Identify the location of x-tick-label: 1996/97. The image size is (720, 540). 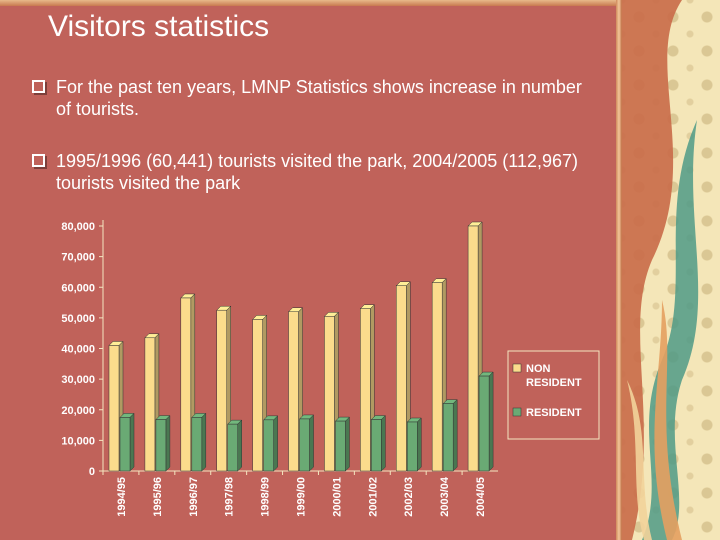
(194, 497).